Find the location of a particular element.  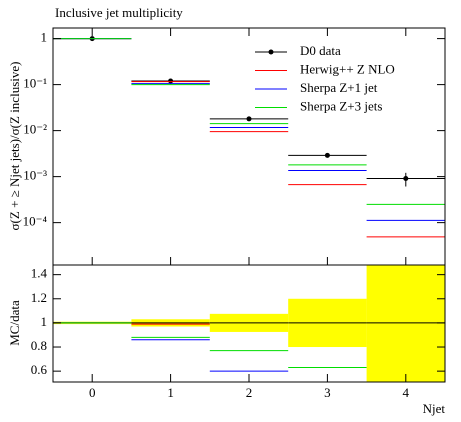

chart-title: Inclusive jet multiplicity is located at coordinates (119, 12).